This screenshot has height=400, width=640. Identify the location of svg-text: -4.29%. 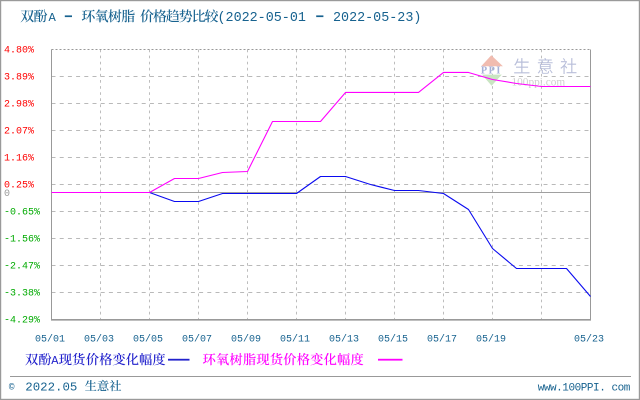
(22, 321).